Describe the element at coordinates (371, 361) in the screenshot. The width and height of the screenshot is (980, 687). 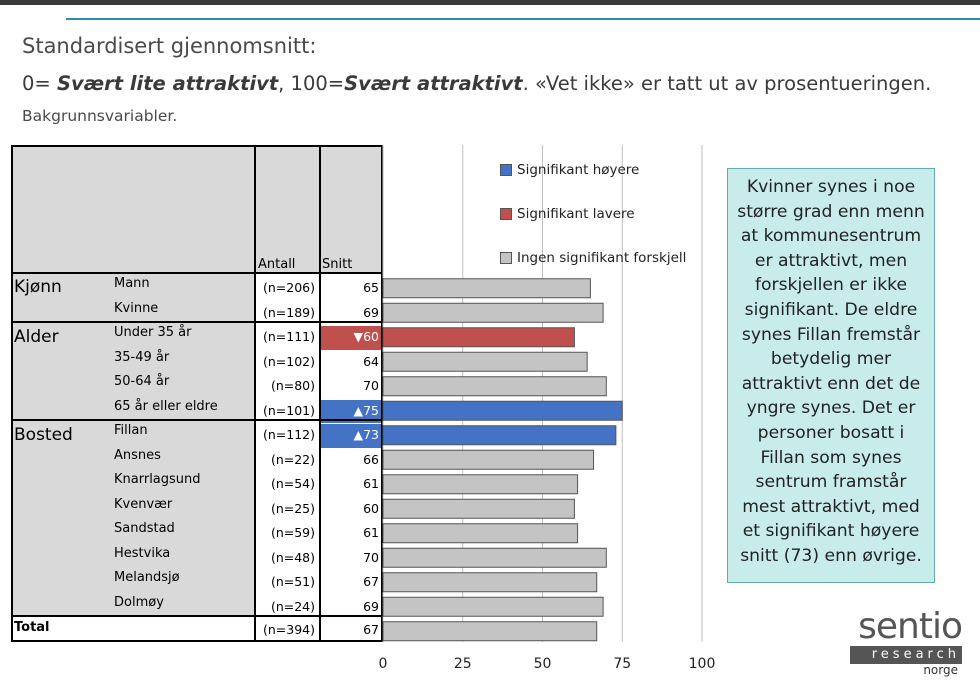
I see `row-snitt-value: 64` at that location.